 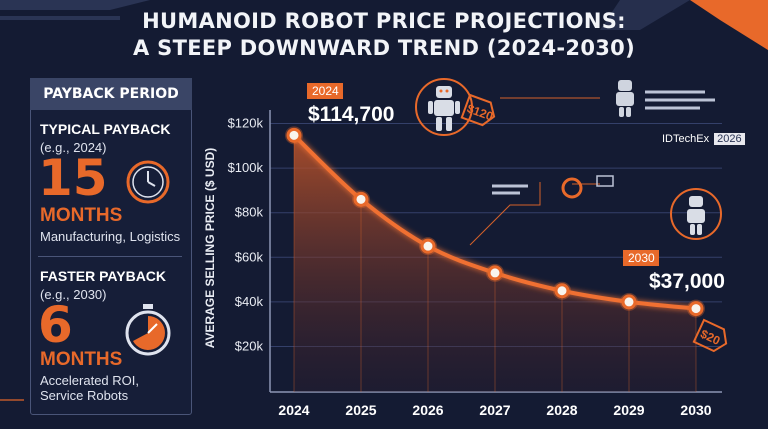 I want to click on title-line-1: HUMANOID ROBOT PRICE PROJECTIONS:, so click(x=384, y=21).